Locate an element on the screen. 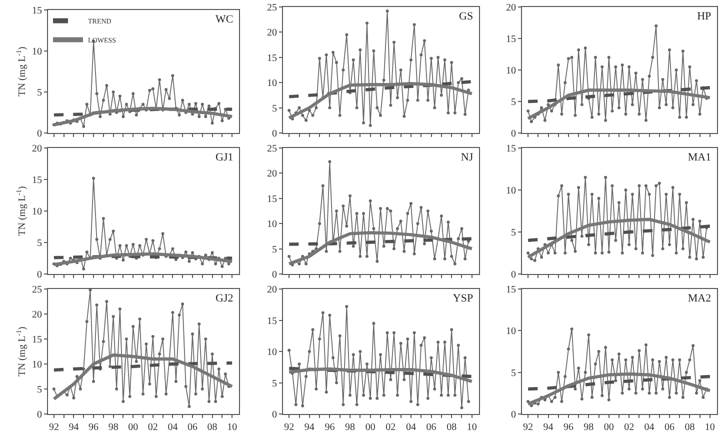  chart-title: GS is located at coordinates (466, 16).